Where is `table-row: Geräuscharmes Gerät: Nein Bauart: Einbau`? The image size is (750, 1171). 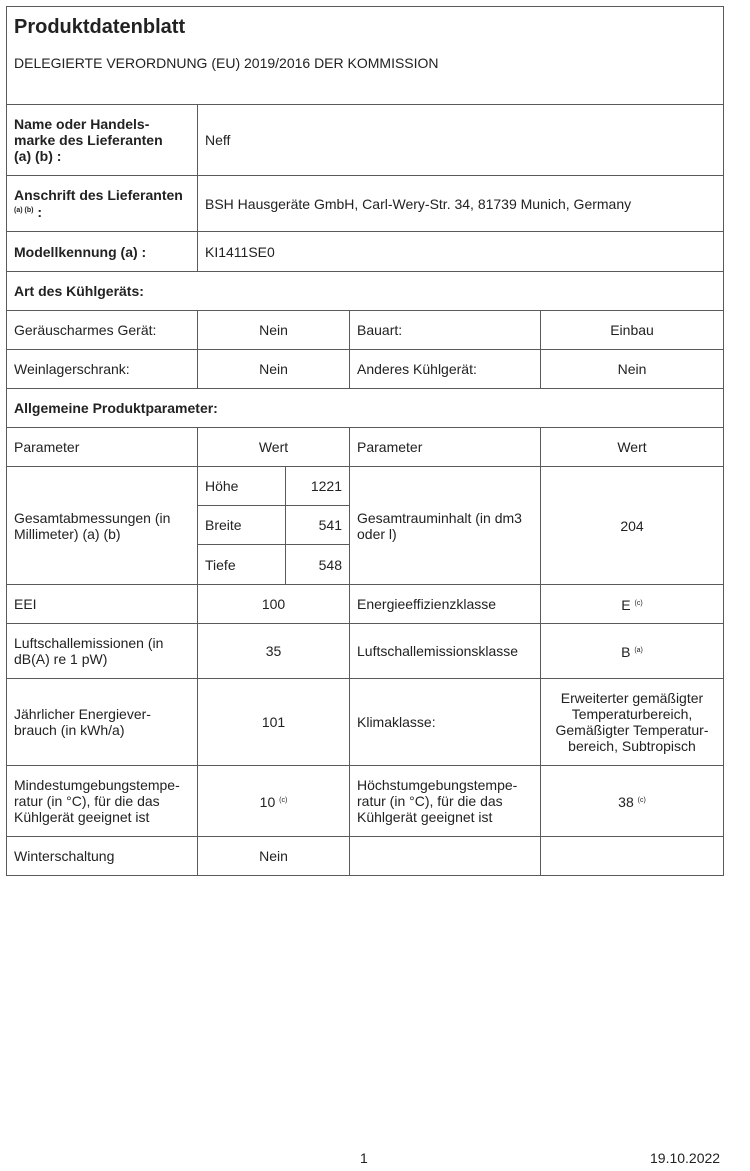
table-row: Geräuscharmes Gerät: Nein Bauart: Einbau is located at coordinates (365, 330).